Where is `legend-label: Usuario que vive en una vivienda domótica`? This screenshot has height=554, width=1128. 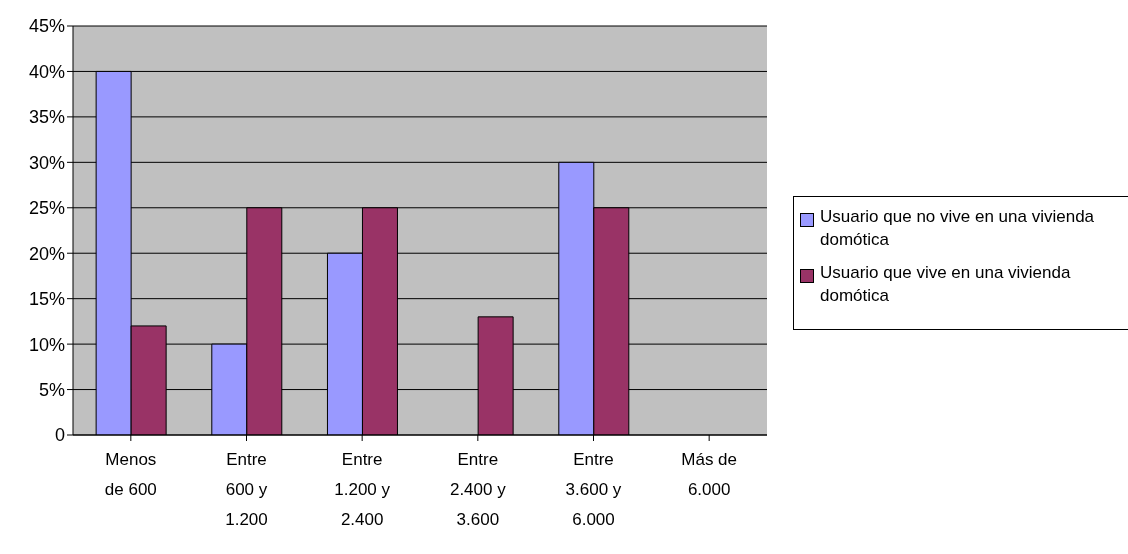 legend-label: Usuario que vive en una vivienda domótica is located at coordinates (946, 284).